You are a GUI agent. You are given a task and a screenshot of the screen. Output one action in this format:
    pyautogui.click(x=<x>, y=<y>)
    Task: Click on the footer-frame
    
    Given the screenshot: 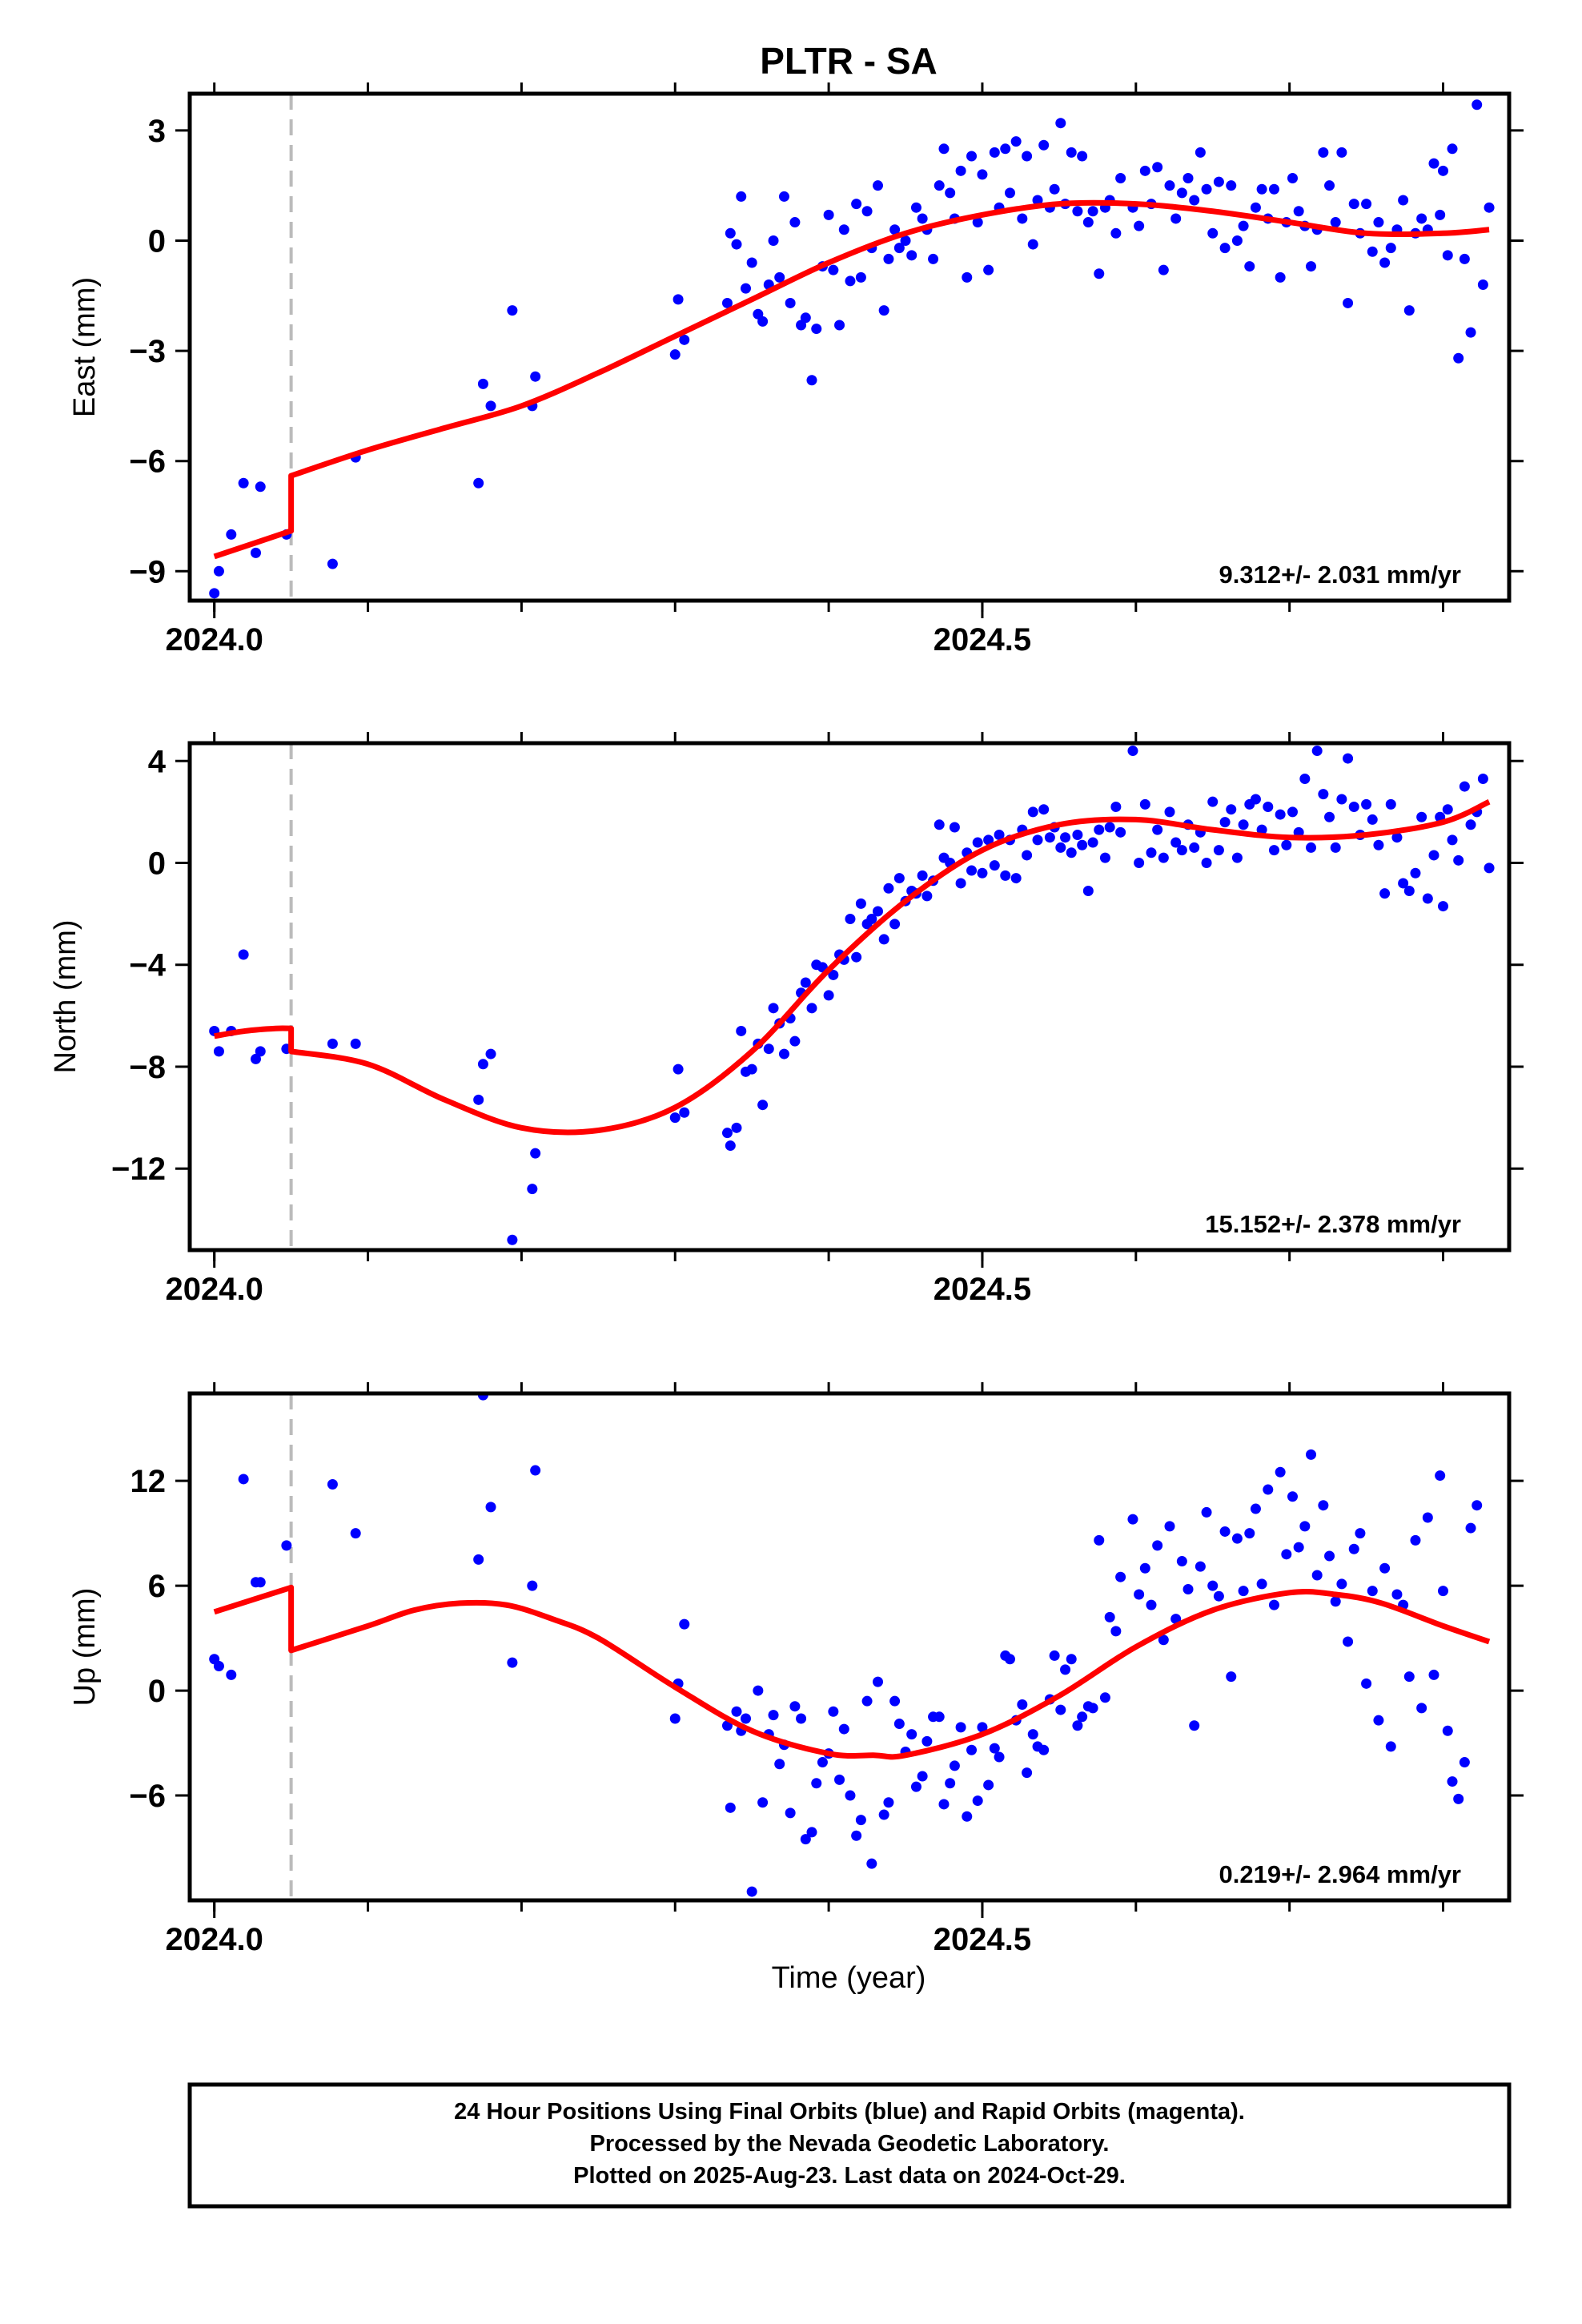 What is the action you would take?
    pyautogui.click(x=849, y=2145)
    